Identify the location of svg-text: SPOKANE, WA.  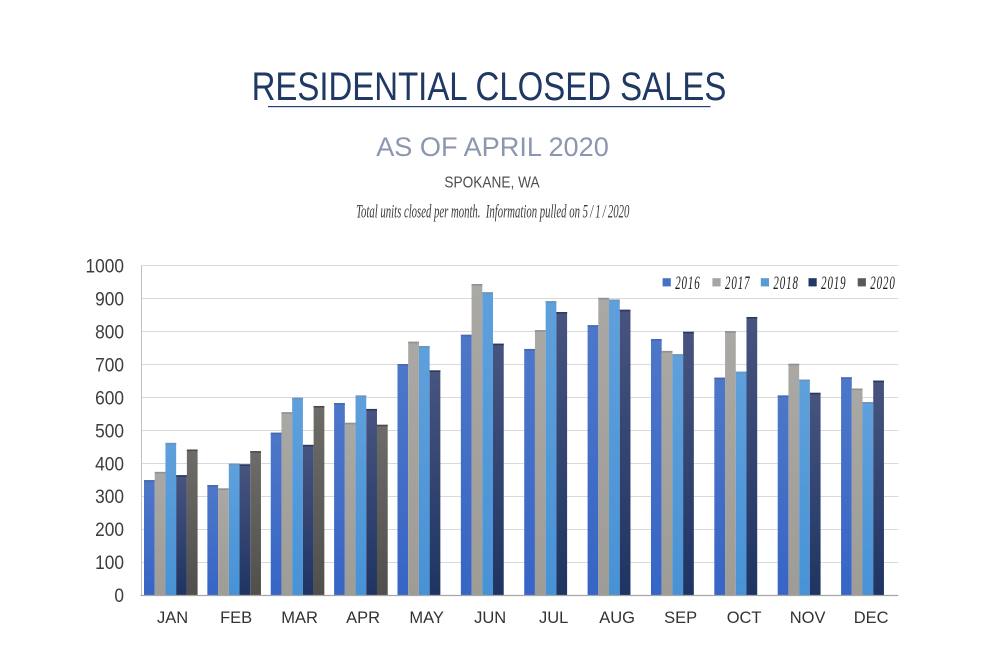
(491, 183).